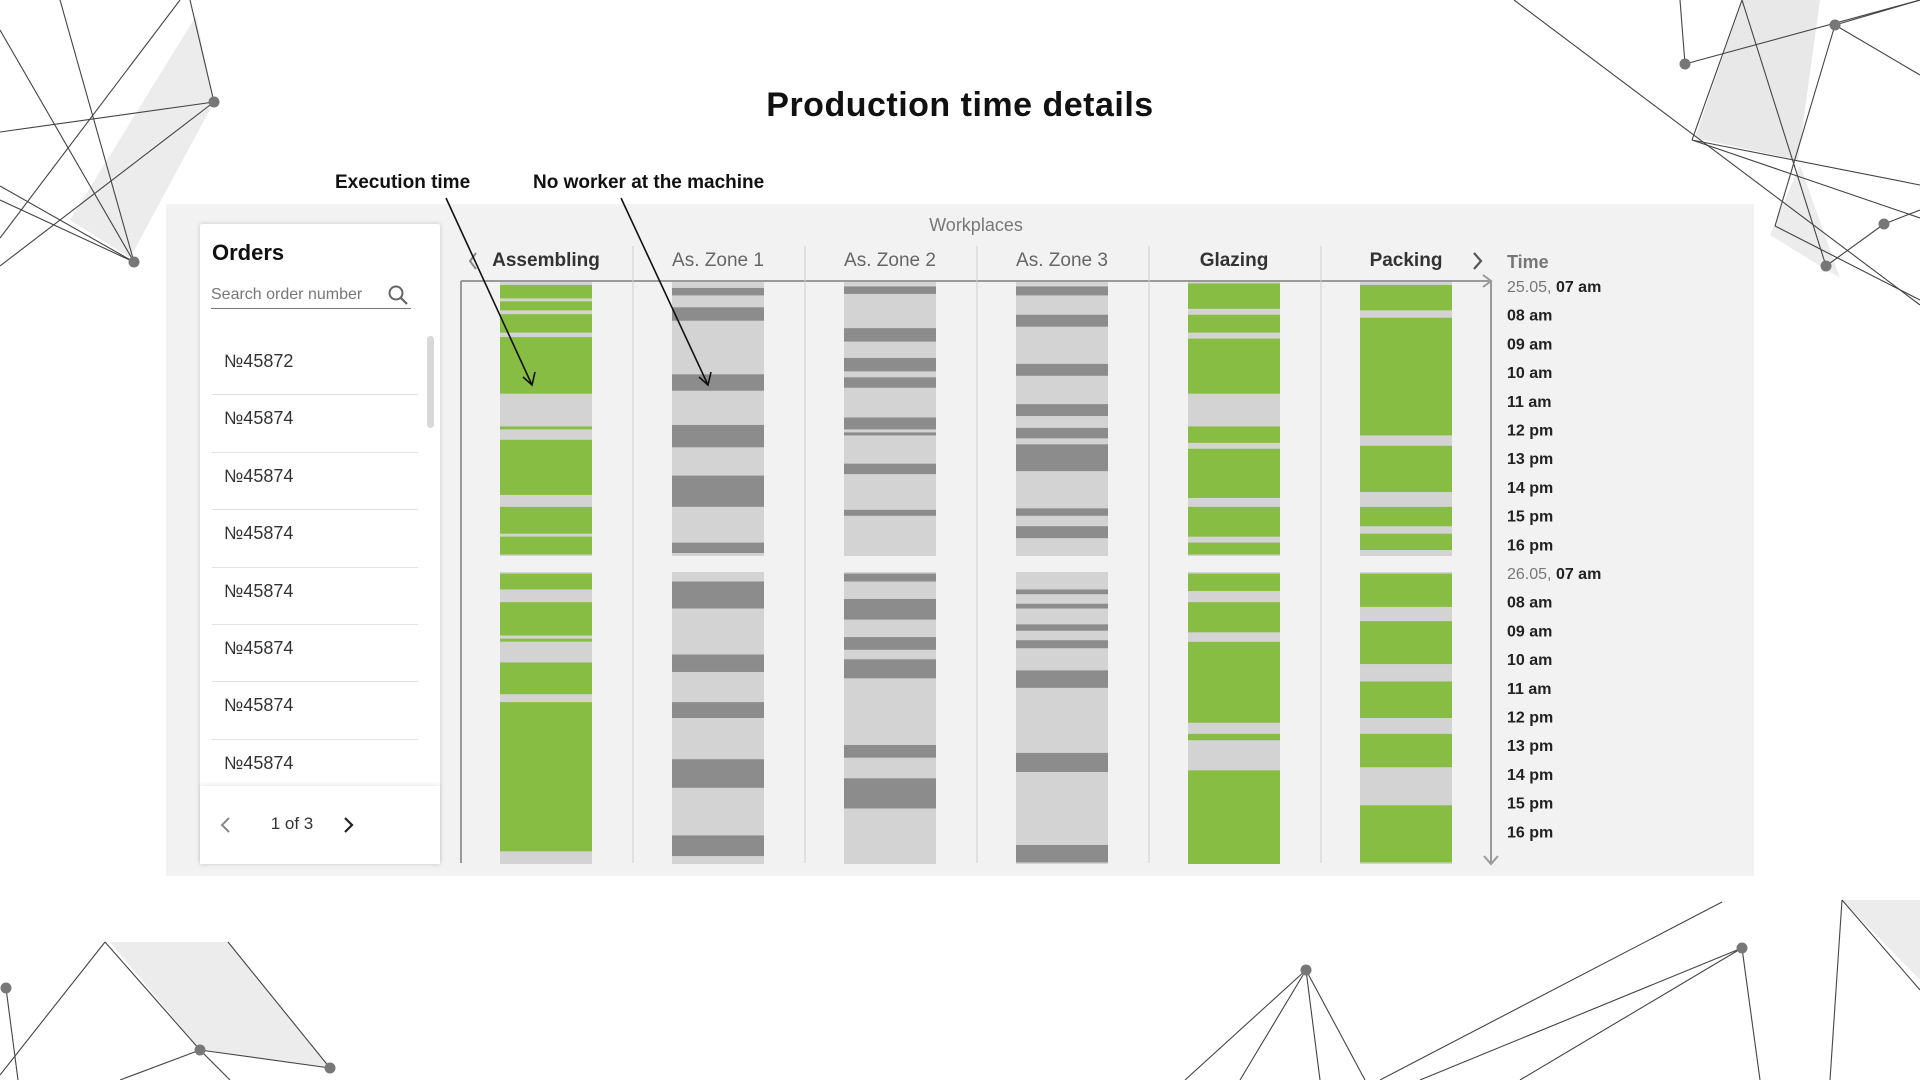 This screenshot has height=1080, width=1920. I want to click on column-header: As. Zone 1, so click(718, 260).